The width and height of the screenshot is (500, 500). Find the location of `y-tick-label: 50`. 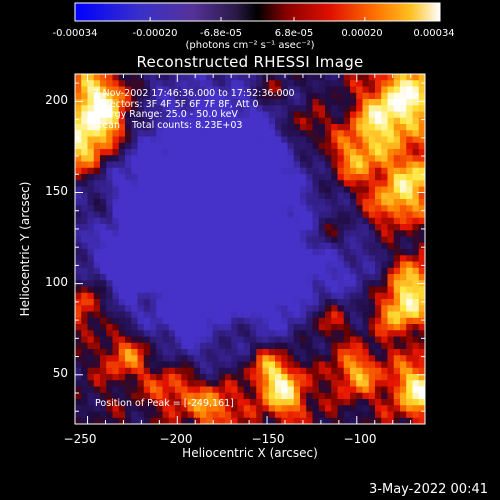

y-tick-label: 50 is located at coordinates (60, 373).